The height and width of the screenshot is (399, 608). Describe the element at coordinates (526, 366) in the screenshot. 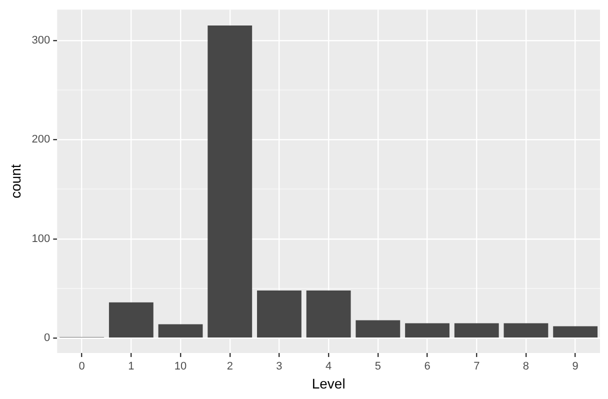

I see `x-tick-label: 8` at that location.